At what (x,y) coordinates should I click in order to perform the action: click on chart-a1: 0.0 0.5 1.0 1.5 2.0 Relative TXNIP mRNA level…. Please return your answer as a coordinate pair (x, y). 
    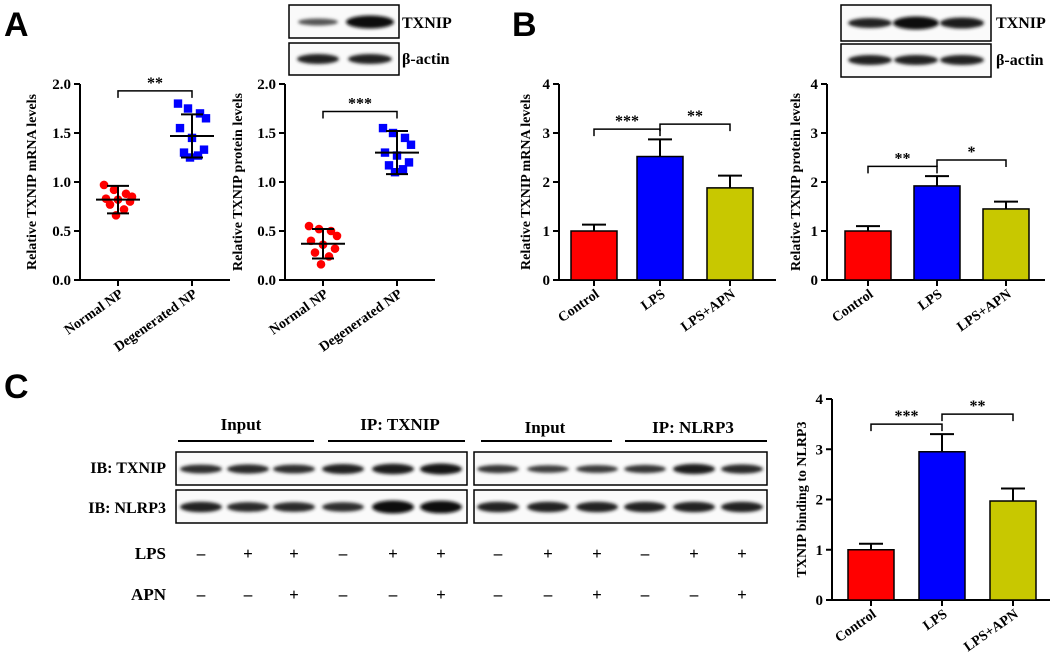
    Looking at the image, I should click on (127, 215).